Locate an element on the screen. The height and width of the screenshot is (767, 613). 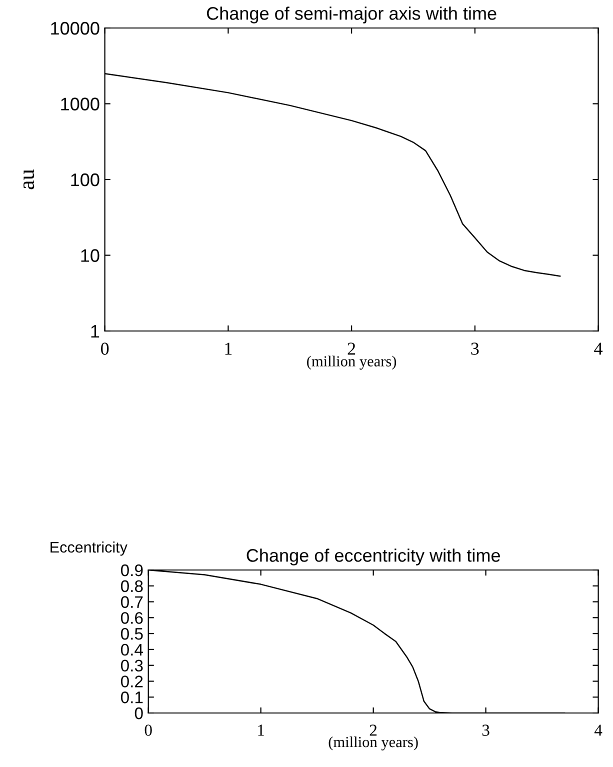
y-tick-label: 1000 is located at coordinates (80, 104).